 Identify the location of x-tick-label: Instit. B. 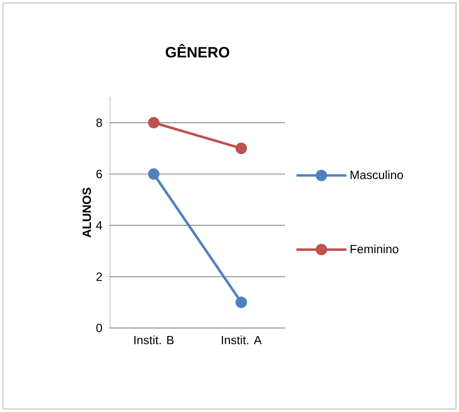
(154, 340).